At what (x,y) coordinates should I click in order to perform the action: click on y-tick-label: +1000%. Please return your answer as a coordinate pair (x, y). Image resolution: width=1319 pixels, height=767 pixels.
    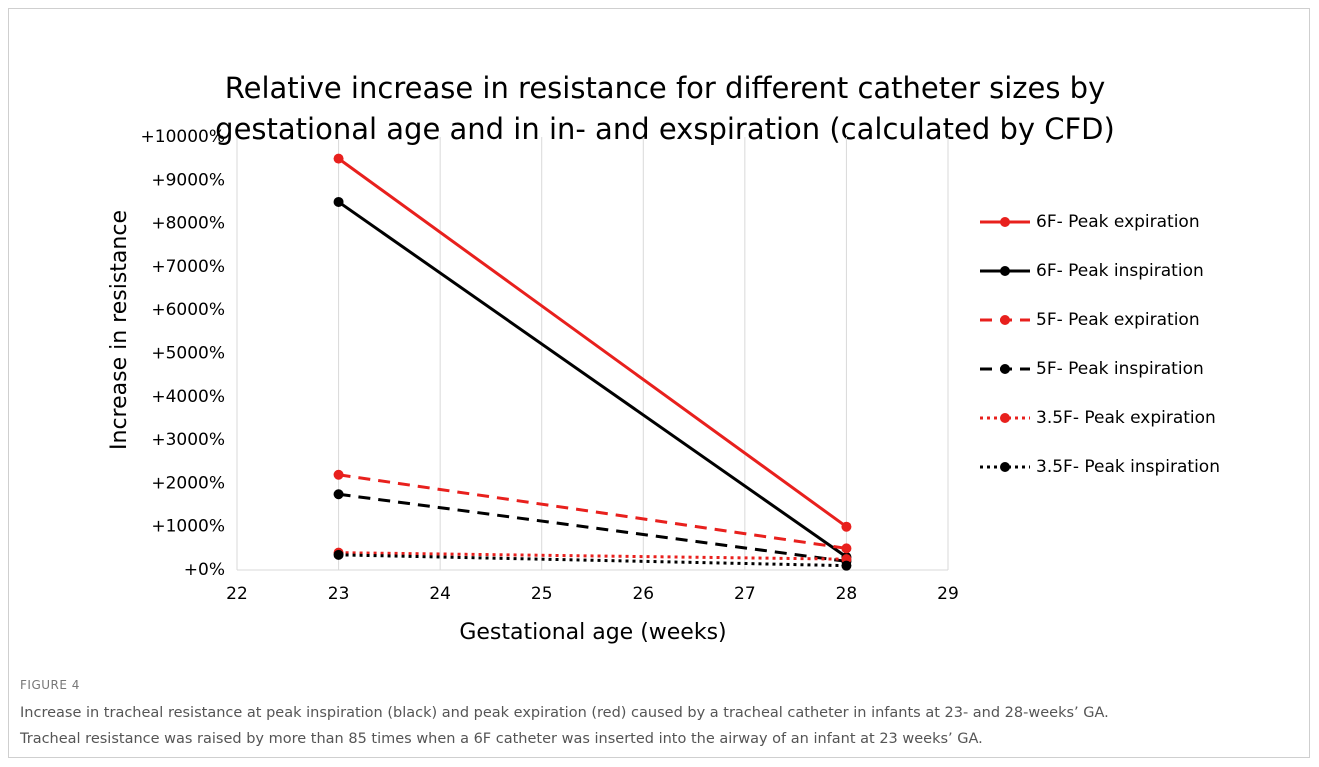
    Looking at the image, I should click on (188, 527).